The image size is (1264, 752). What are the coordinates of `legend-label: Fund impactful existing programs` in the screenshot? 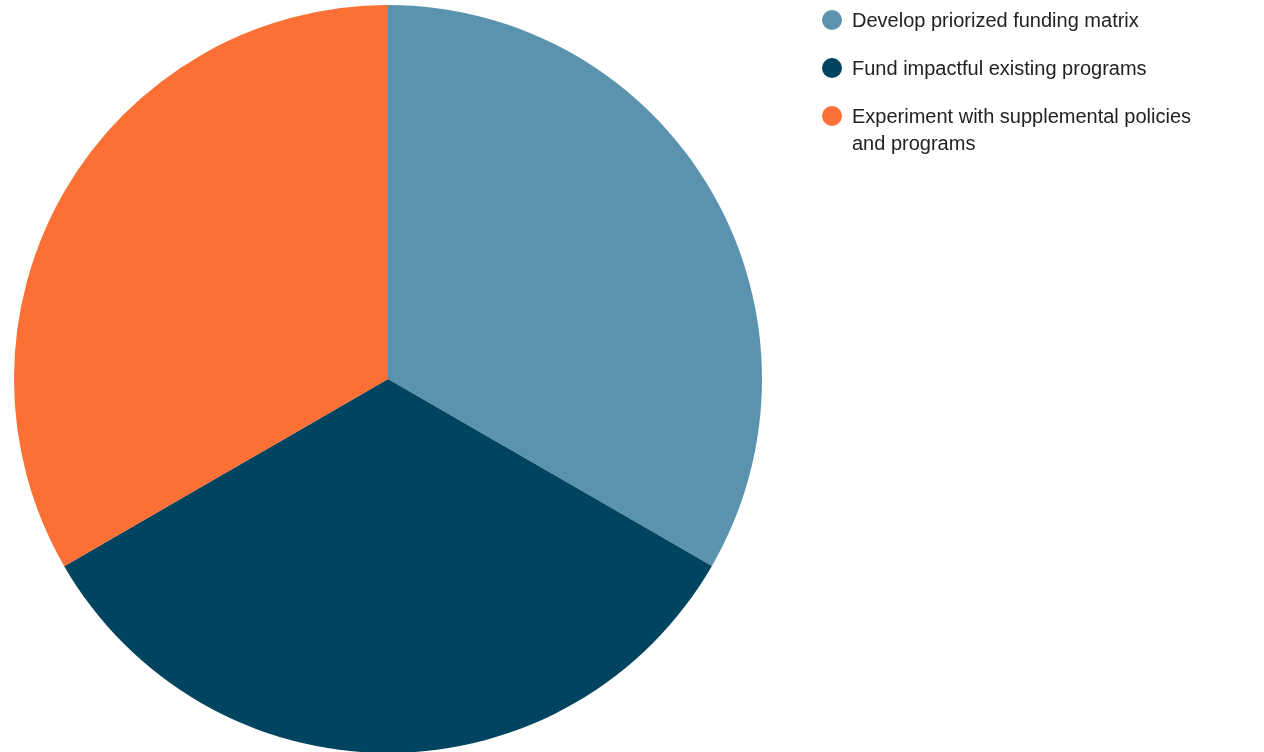 It's located at (999, 68).